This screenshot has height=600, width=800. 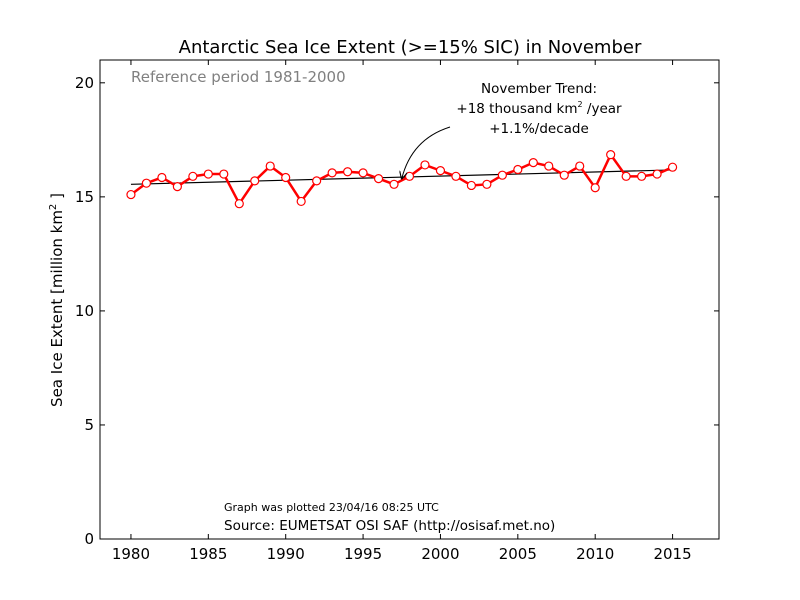 What do you see at coordinates (672, 554) in the screenshot?
I see `x-tick-label: 2015` at bounding box center [672, 554].